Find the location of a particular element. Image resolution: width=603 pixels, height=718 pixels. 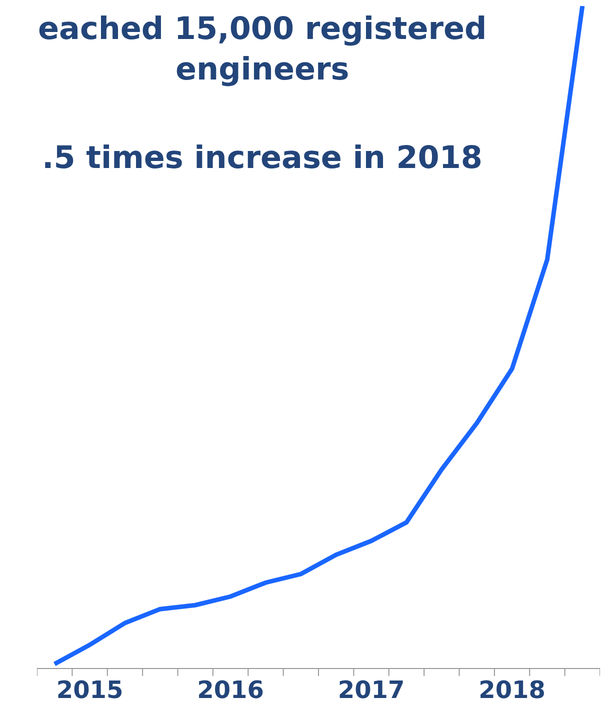

x-tick-label: 2018 is located at coordinates (512, 690).